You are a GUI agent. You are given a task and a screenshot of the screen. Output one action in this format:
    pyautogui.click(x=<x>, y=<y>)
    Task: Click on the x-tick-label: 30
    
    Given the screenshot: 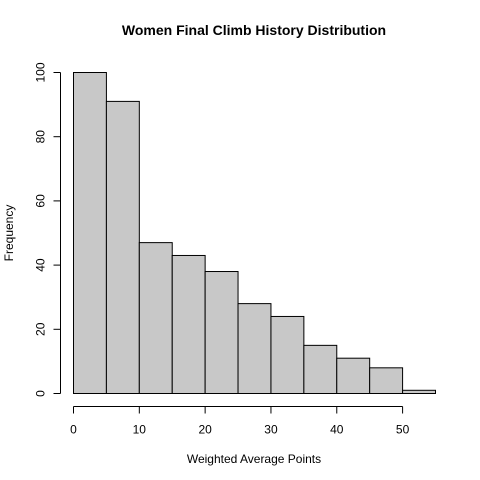 What is the action you would take?
    pyautogui.click(x=271, y=430)
    